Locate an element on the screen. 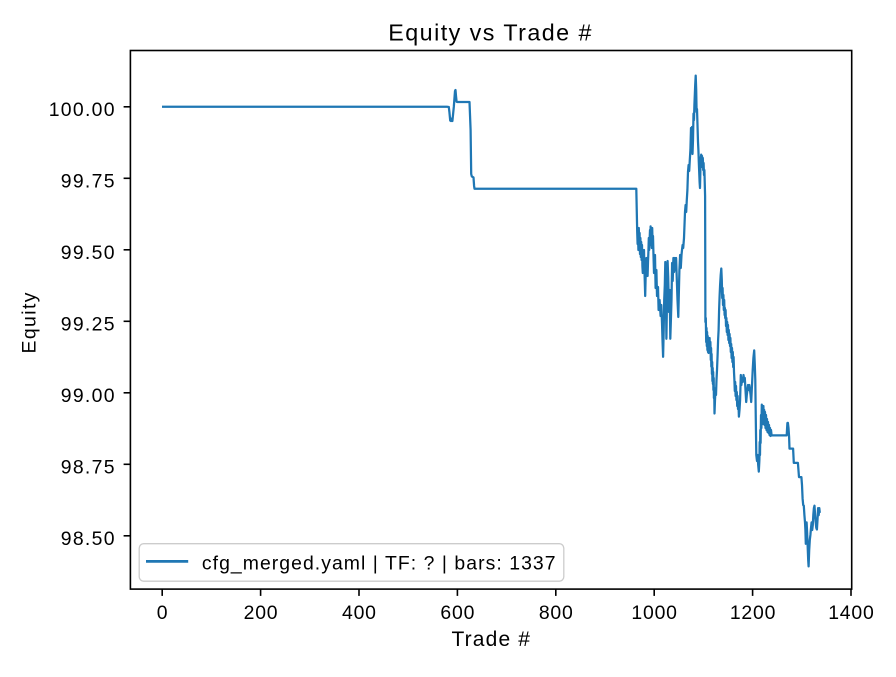 The height and width of the screenshot is (677, 896). svg-text: 800 is located at coordinates (556, 613).